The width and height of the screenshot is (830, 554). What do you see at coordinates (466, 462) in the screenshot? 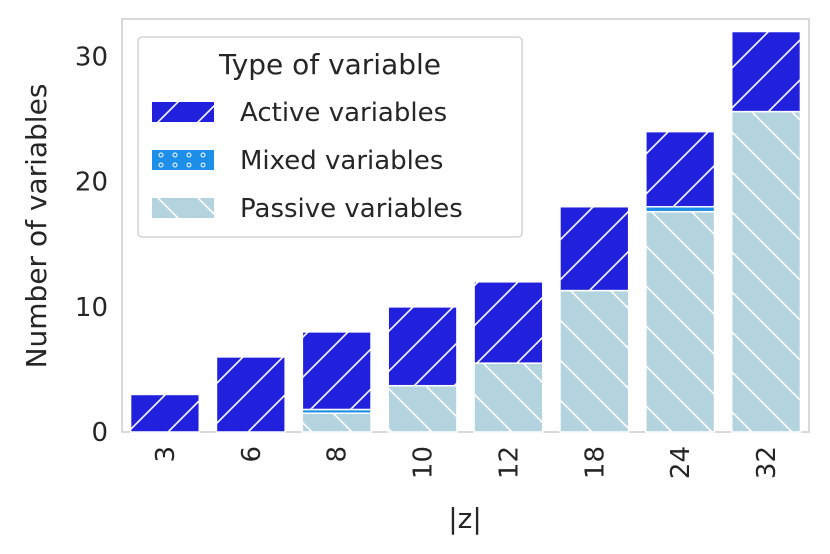
I see `x-tick-labels: 3 6 8 10 12 18 24 32` at bounding box center [466, 462].